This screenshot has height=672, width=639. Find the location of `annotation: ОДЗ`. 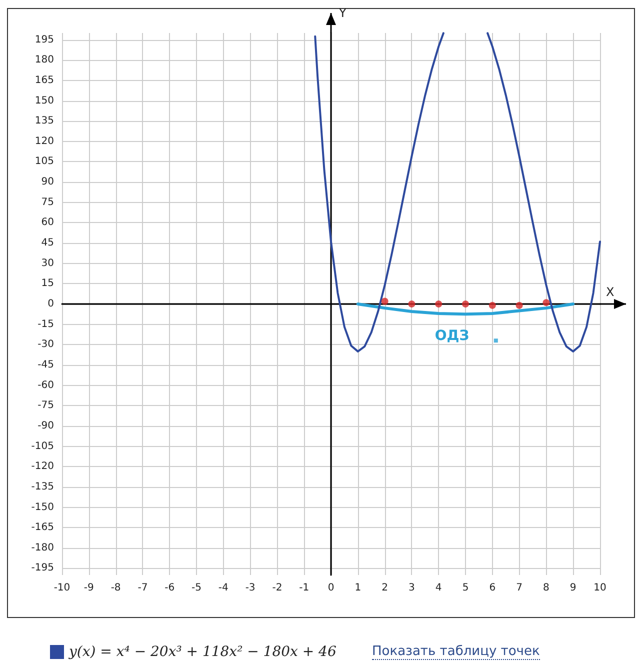

annotation: ОДЗ is located at coordinates (452, 336).